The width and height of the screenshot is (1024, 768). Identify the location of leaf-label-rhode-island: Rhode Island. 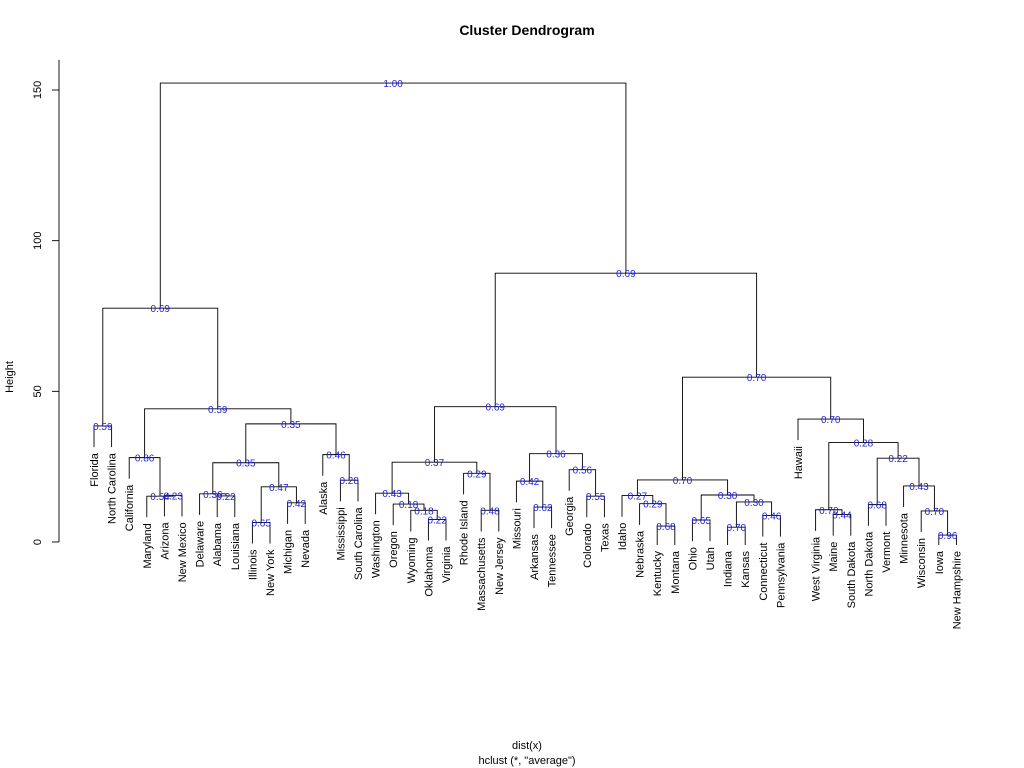
(465, 532).